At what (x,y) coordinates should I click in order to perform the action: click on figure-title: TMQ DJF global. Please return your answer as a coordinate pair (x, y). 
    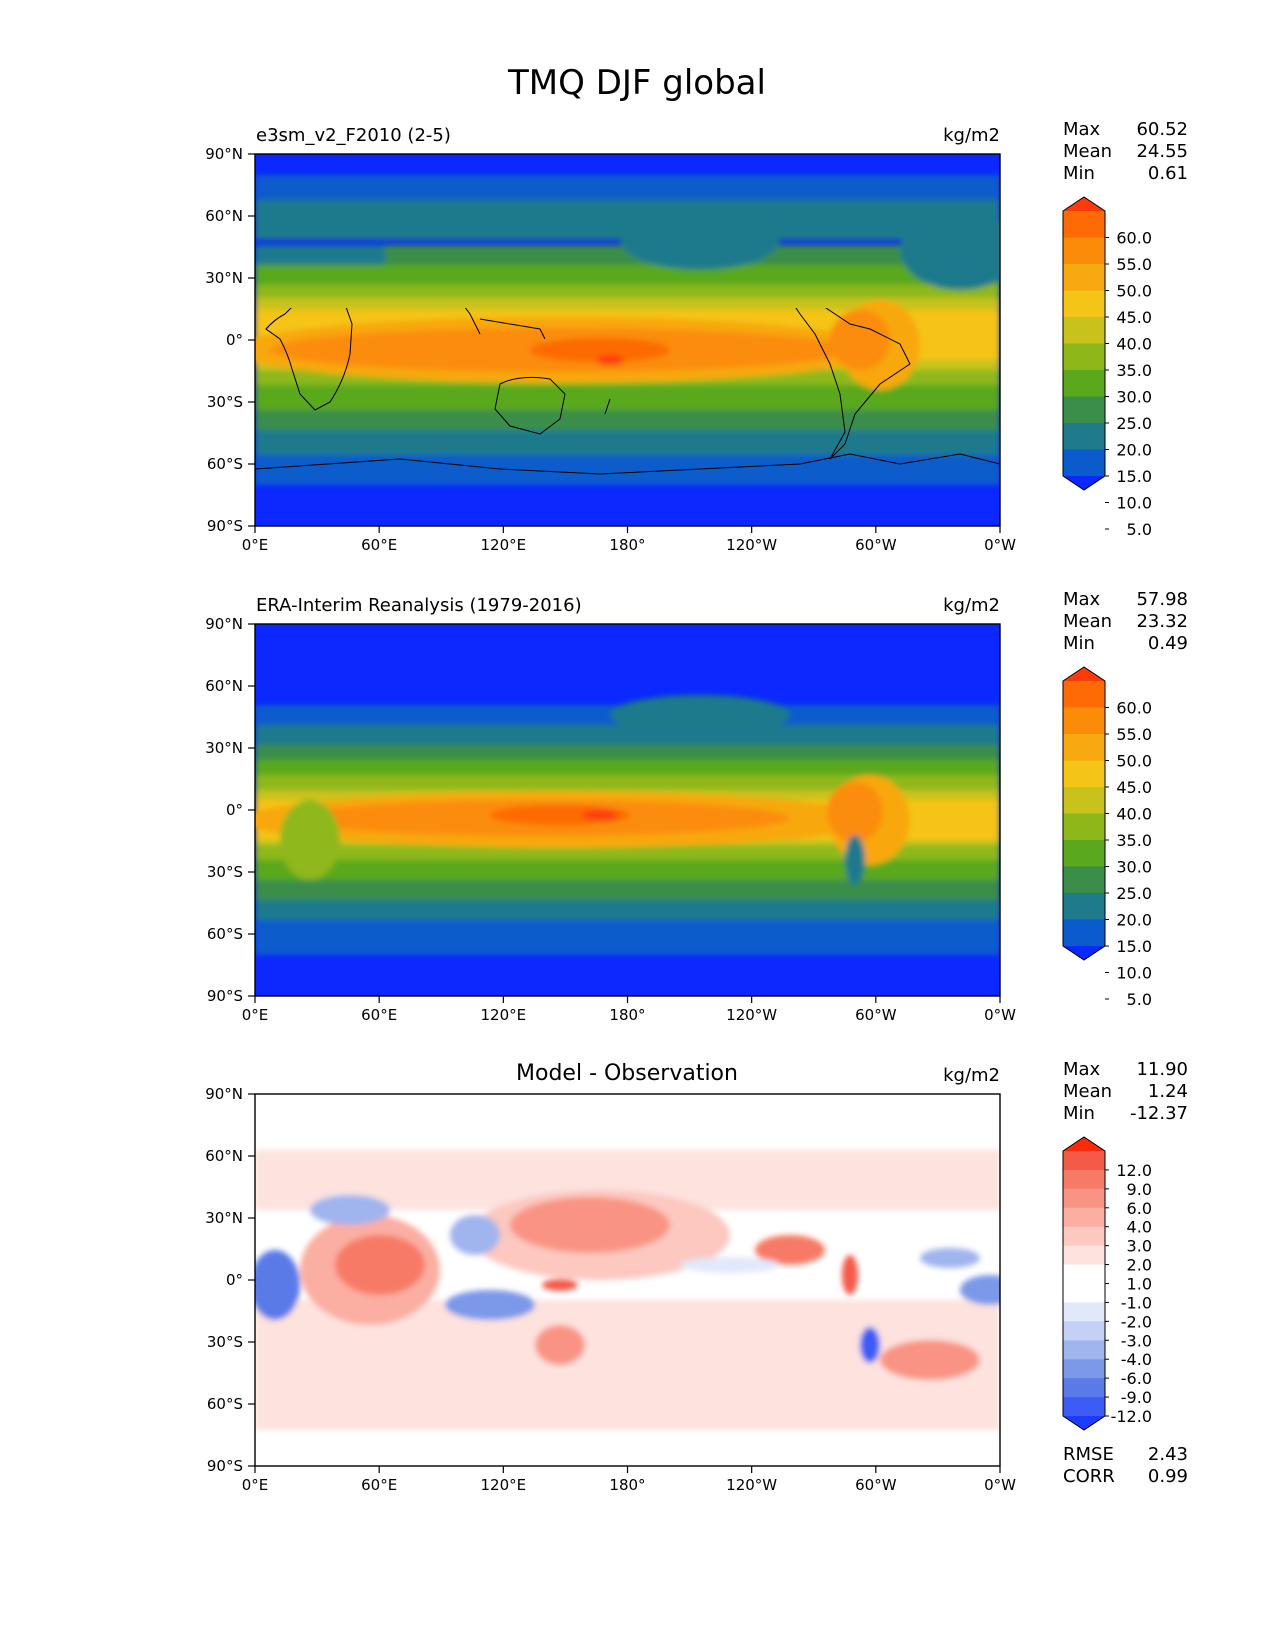
    Looking at the image, I should click on (636, 83).